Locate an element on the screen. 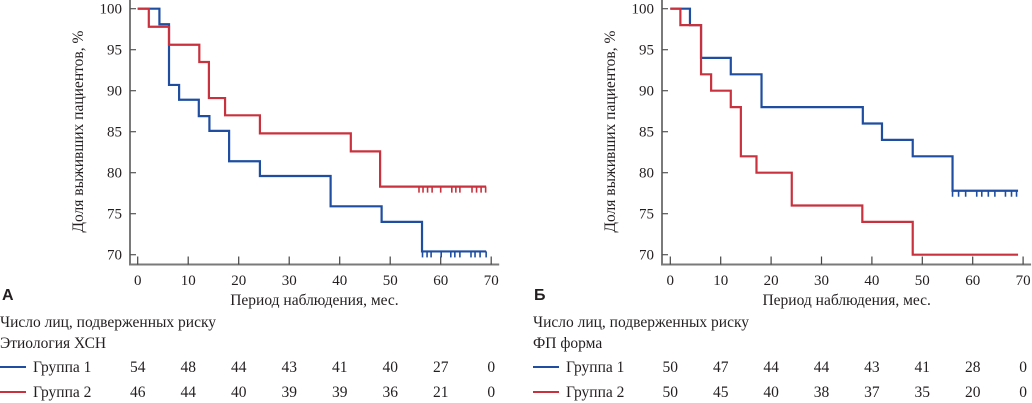 This screenshot has height=403, width=1032. risk-count: 46 is located at coordinates (138, 392).